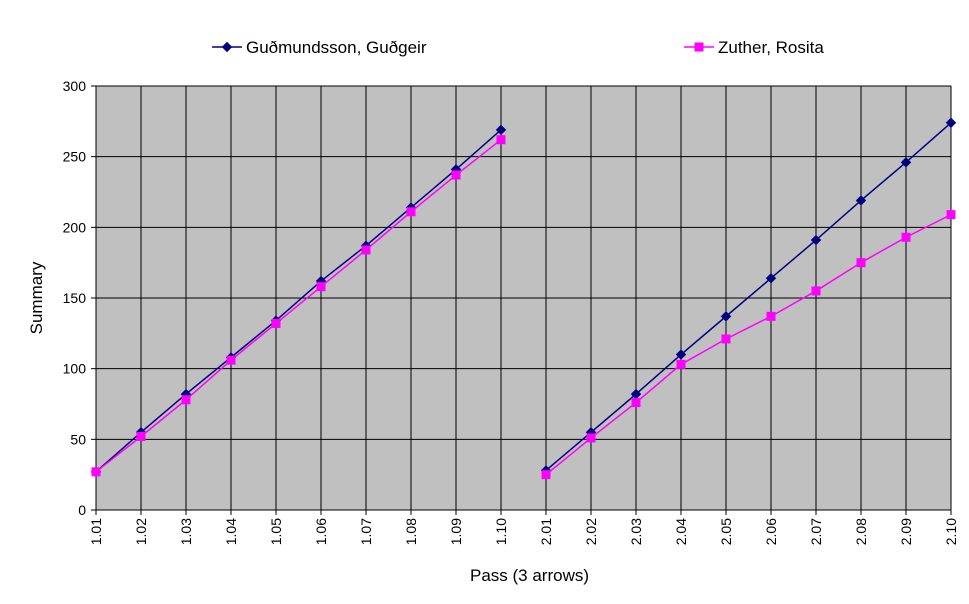 This screenshot has height=604, width=969. Describe the element at coordinates (951, 531) in the screenshot. I see `x-tick-label: 2.10` at that location.